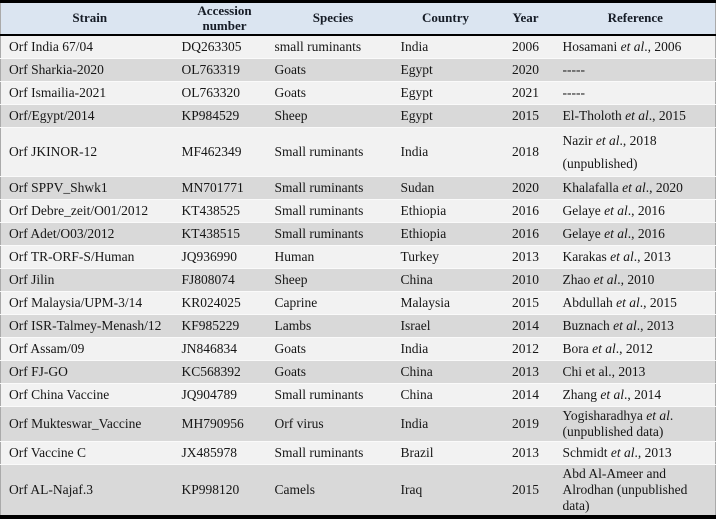  What do you see at coordinates (75, 423) in the screenshot?
I see `strain-cell: Orf Mukteswar_Vaccine` at bounding box center [75, 423].